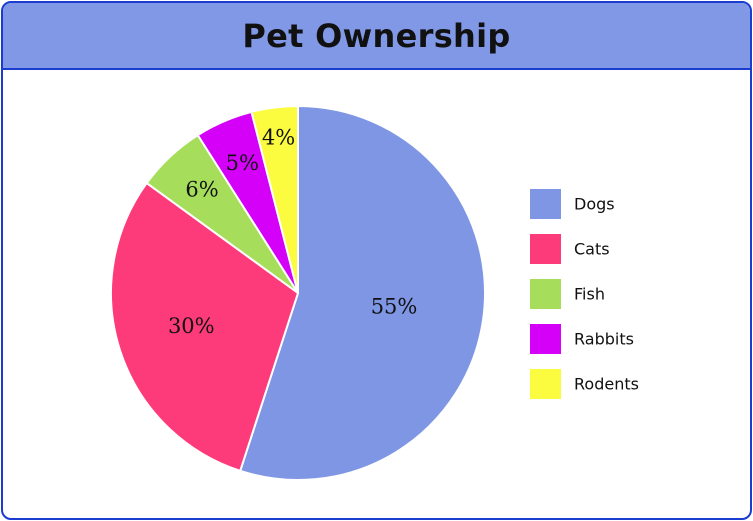  What do you see at coordinates (545, 294) in the screenshot?
I see `legend-swatch-fish` at bounding box center [545, 294].